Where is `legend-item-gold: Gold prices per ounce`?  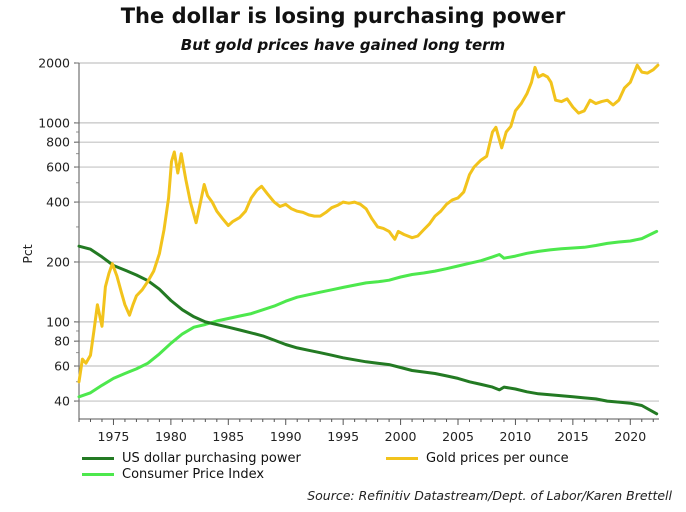
legend-item-gold: Gold prices per ounce is located at coordinates (477, 458).